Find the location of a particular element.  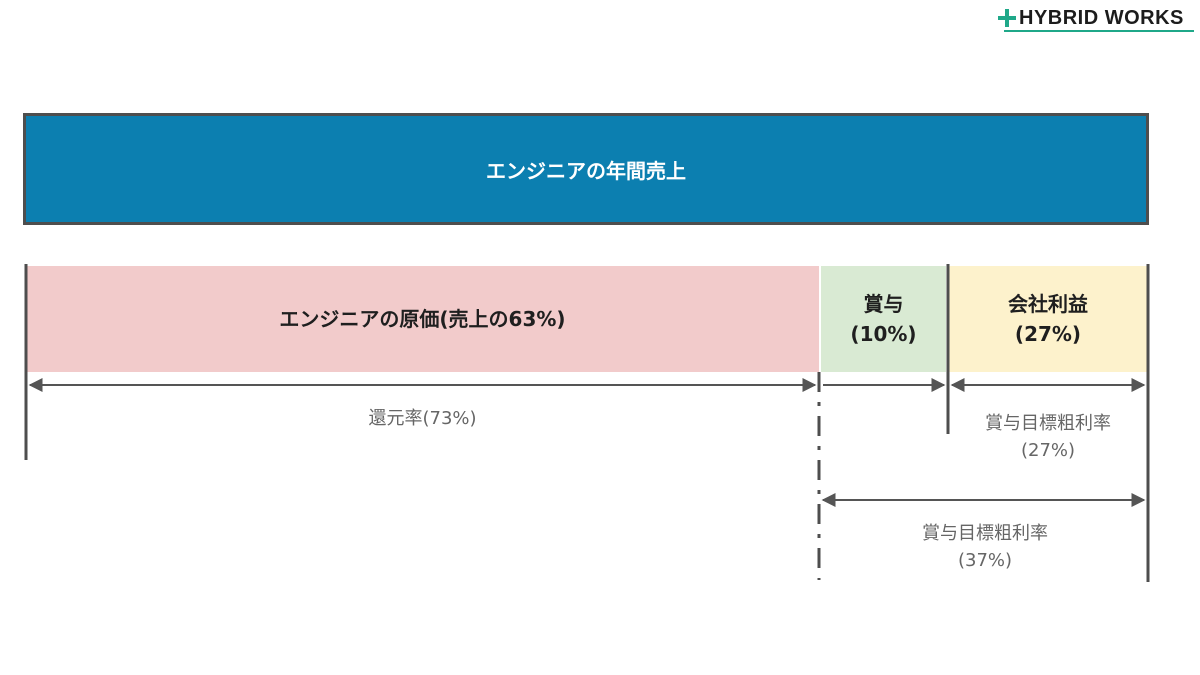

gross-margin-long-percent: (37%) is located at coordinates (985, 560).